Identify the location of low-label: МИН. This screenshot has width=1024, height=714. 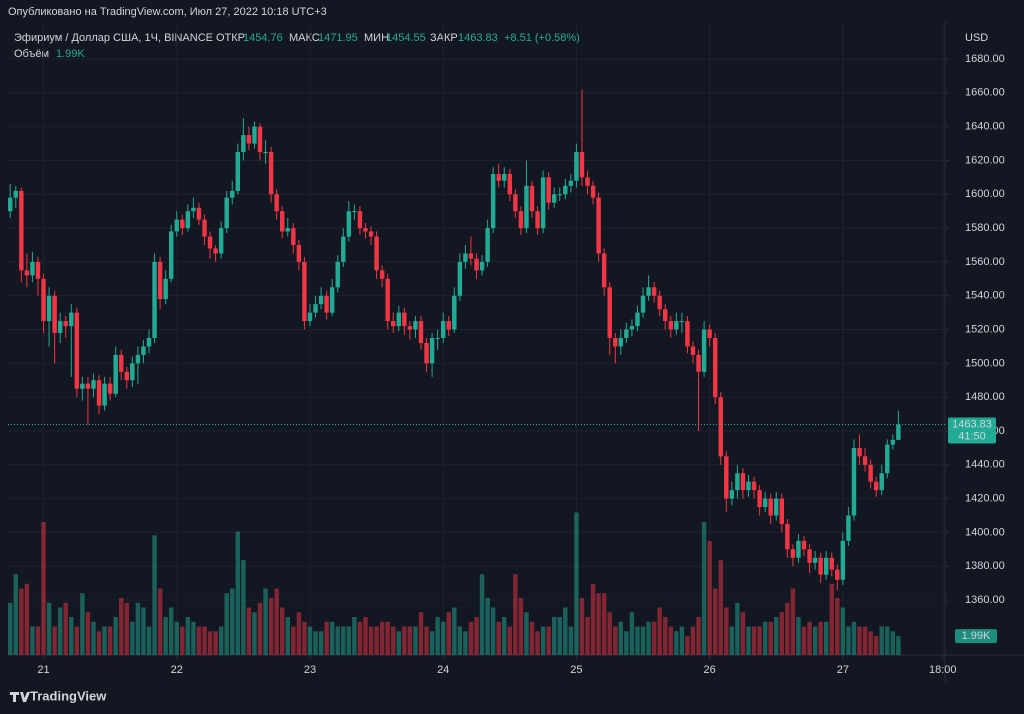
(376, 38).